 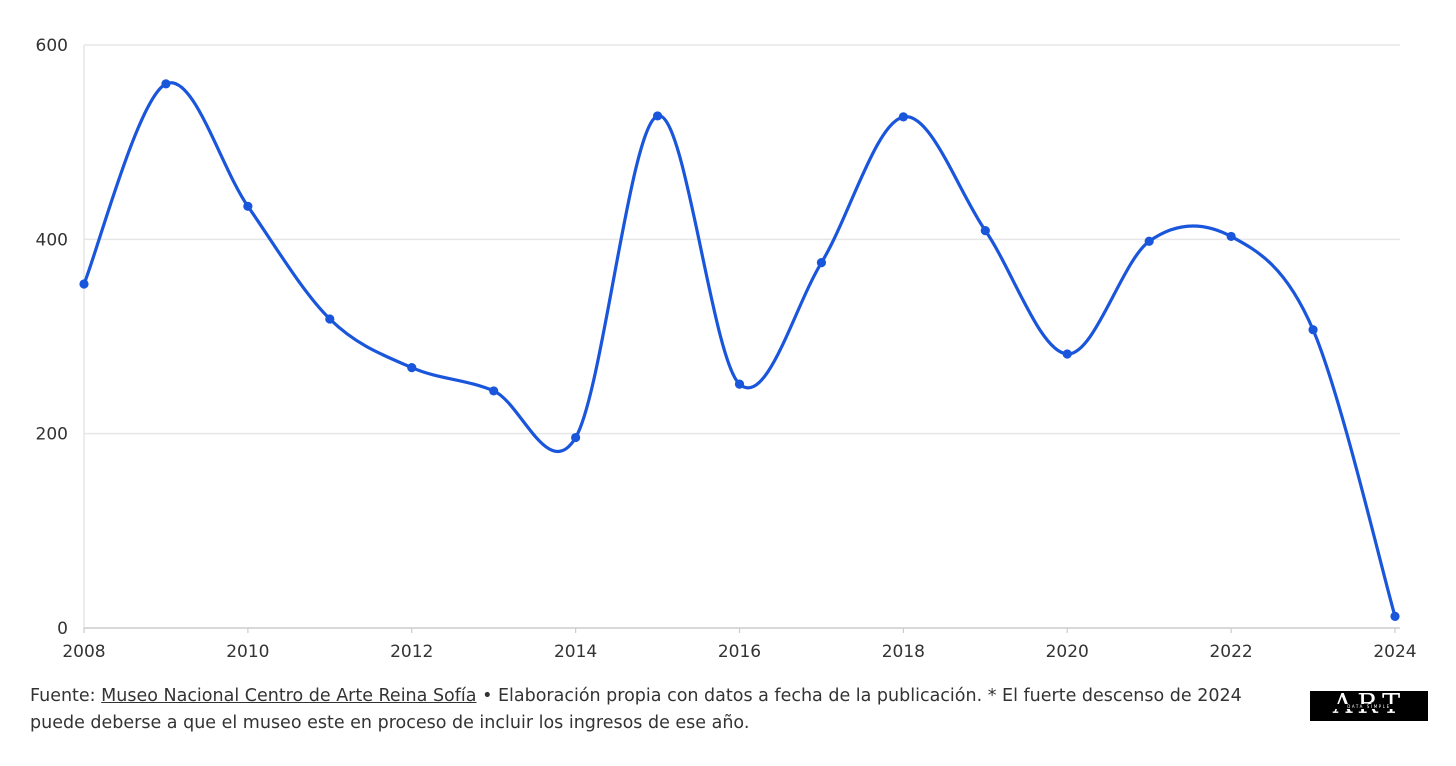 I want to click on x-tick-label-2024: 2024, so click(x=1394, y=652).